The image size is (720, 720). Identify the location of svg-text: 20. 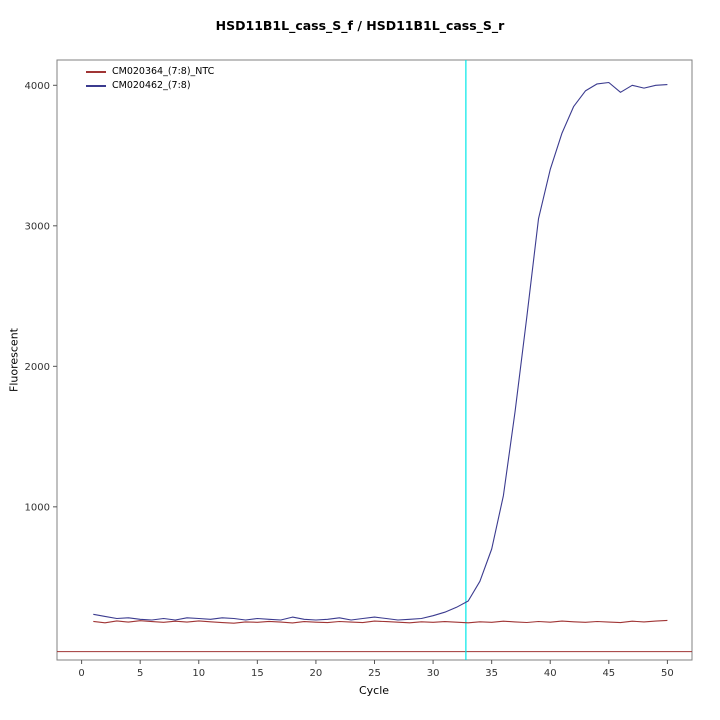
(316, 673).